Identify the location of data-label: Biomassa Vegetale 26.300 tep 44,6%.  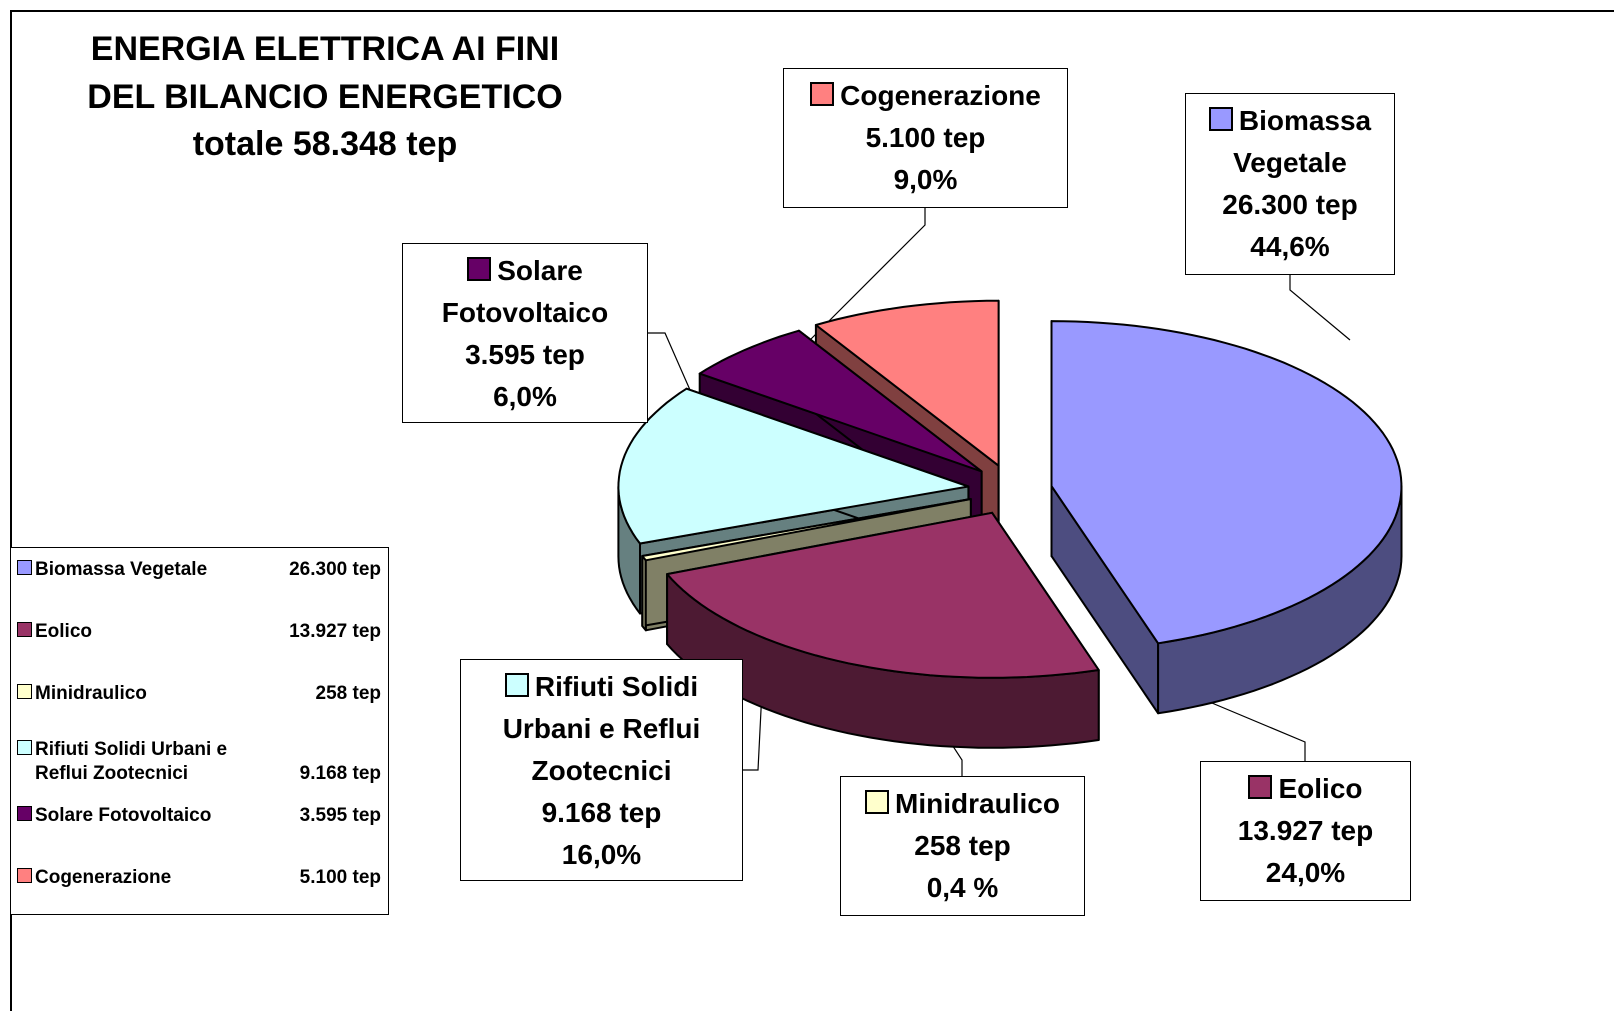
(1290, 184).